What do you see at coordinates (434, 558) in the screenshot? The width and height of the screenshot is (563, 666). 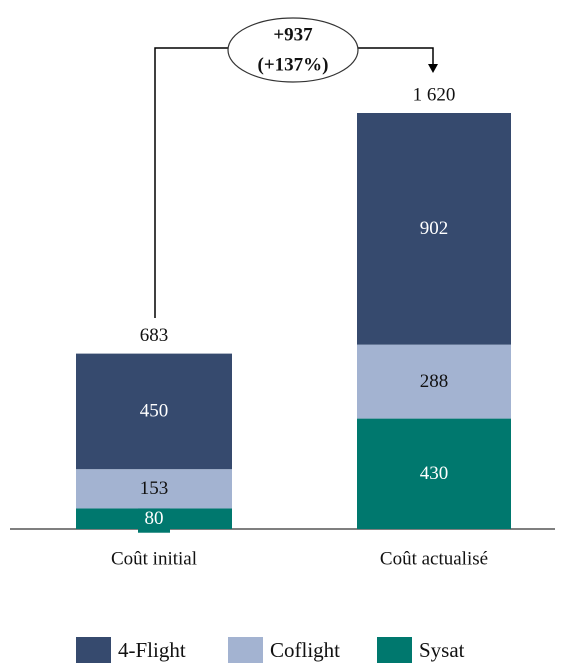 I see `x-tick-label: Coût actualisé` at bounding box center [434, 558].